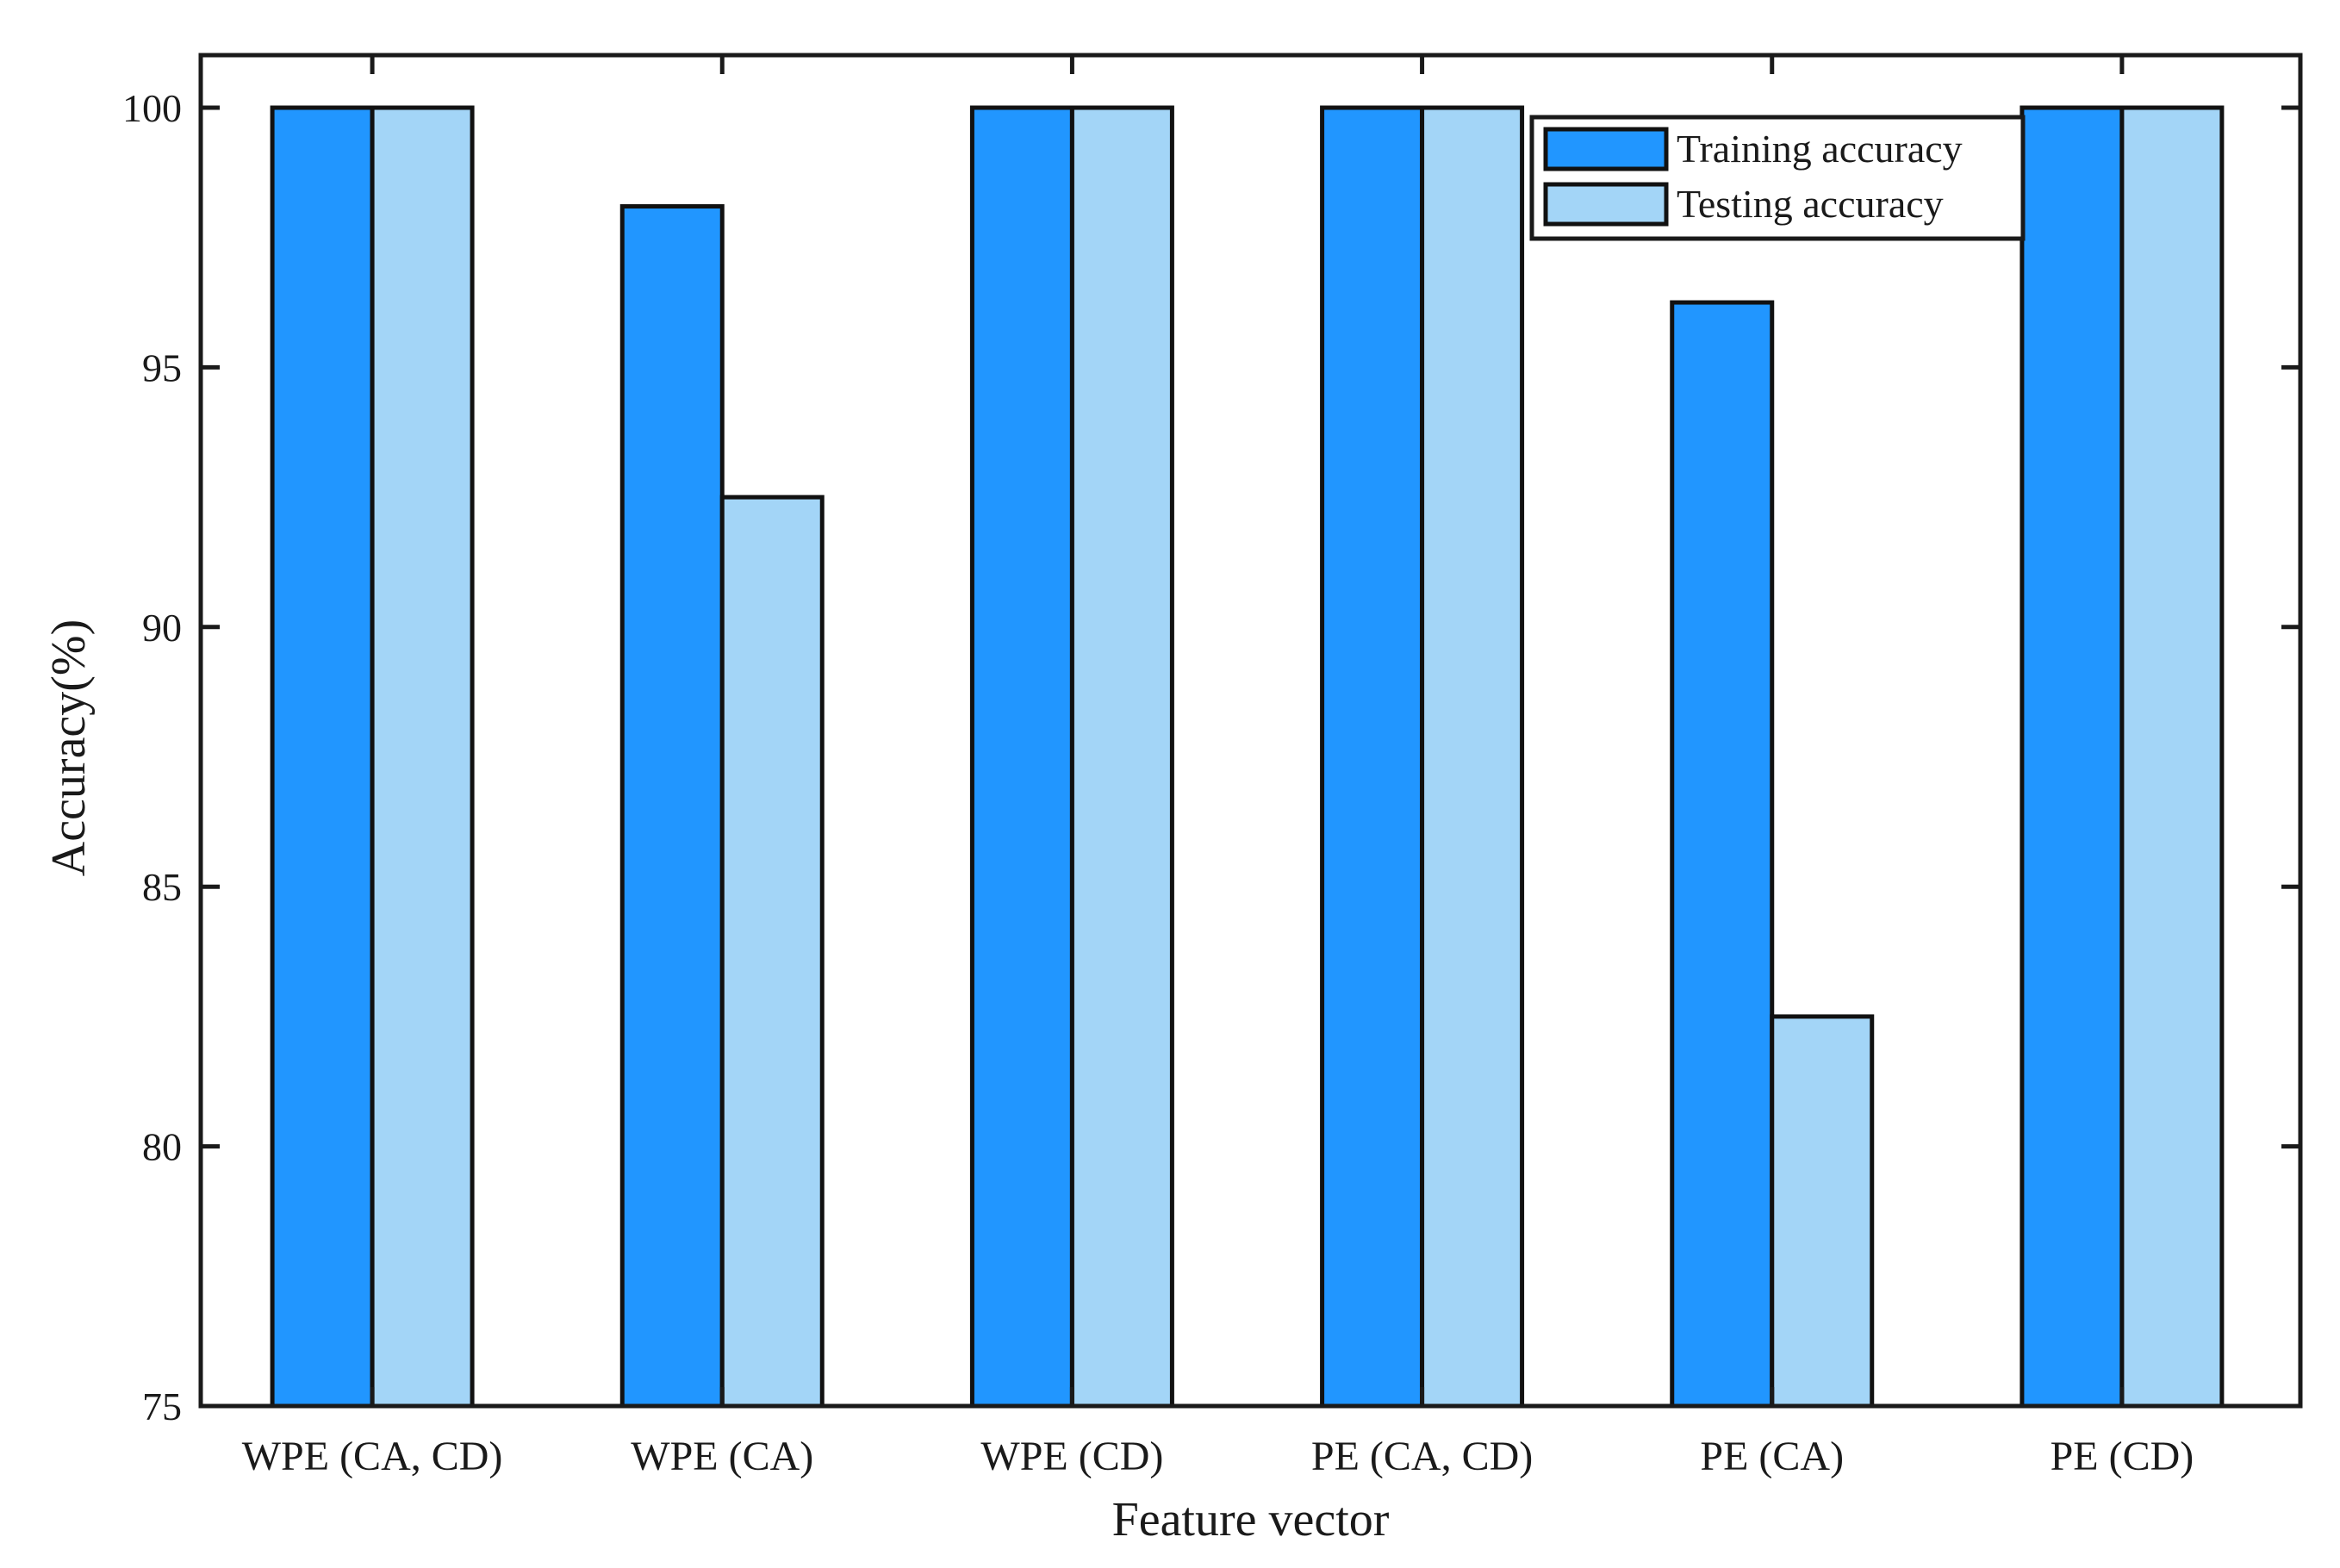  What do you see at coordinates (162, 1406) in the screenshot?
I see `y-tick-label-0: 75` at bounding box center [162, 1406].